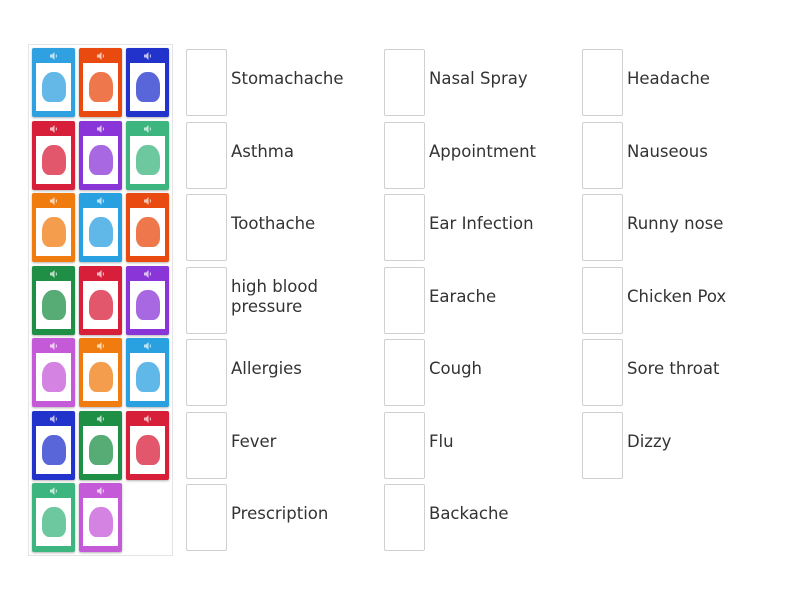 This screenshot has height=600, width=800. I want to click on term-label: Cough, so click(456, 368).